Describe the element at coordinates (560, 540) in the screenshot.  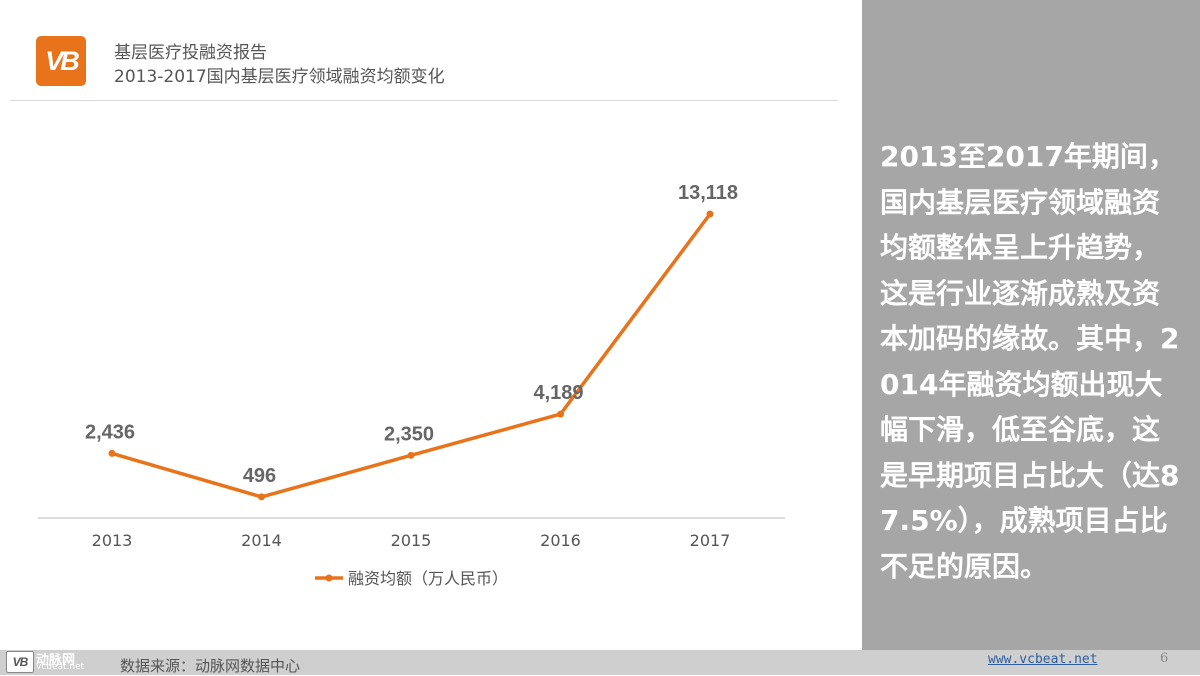
I see `x-tick-label: 2016` at that location.